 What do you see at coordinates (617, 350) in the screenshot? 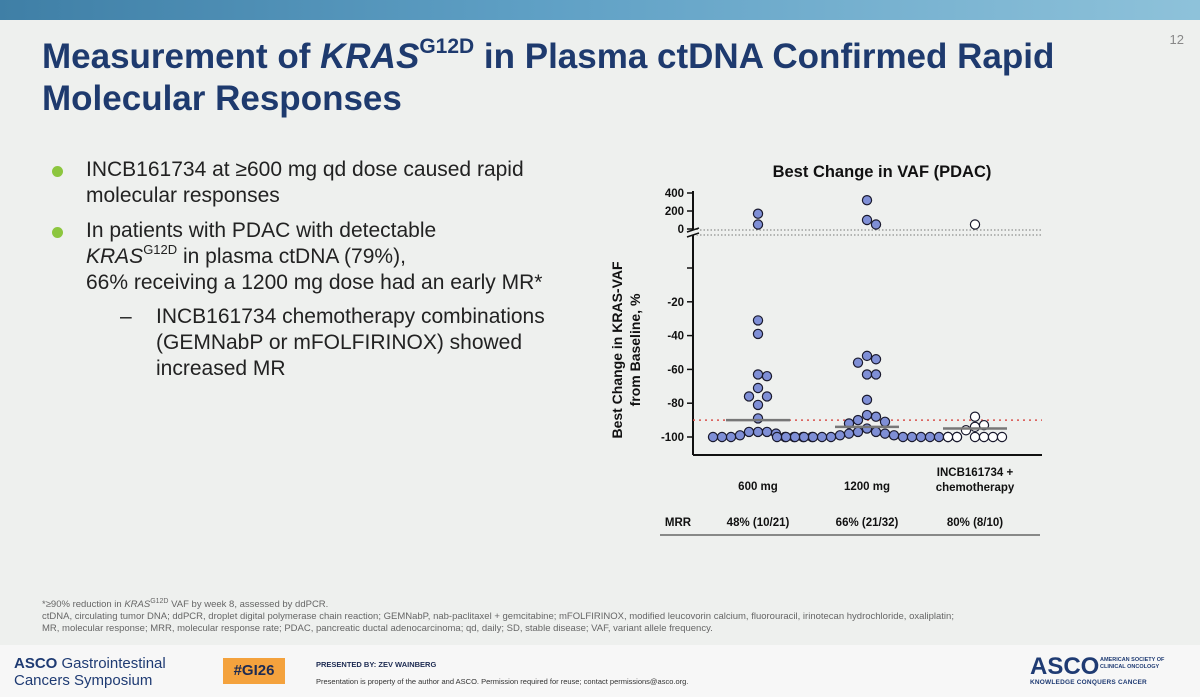
I see `y-axis-label-line1: Best Change in KRAS-VAF` at bounding box center [617, 350].